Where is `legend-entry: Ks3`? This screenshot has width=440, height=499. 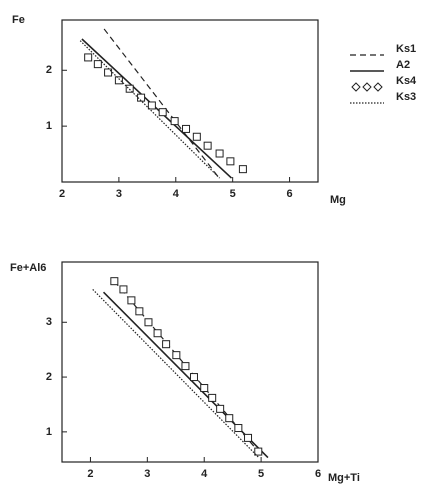 legend-entry: Ks3 is located at coordinates (383, 97).